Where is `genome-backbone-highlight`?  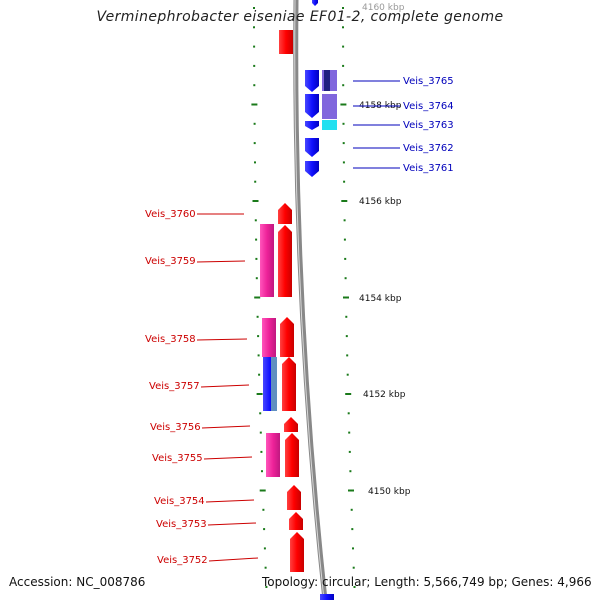
genome-backbone-highlight is located at coordinates (309, 300).